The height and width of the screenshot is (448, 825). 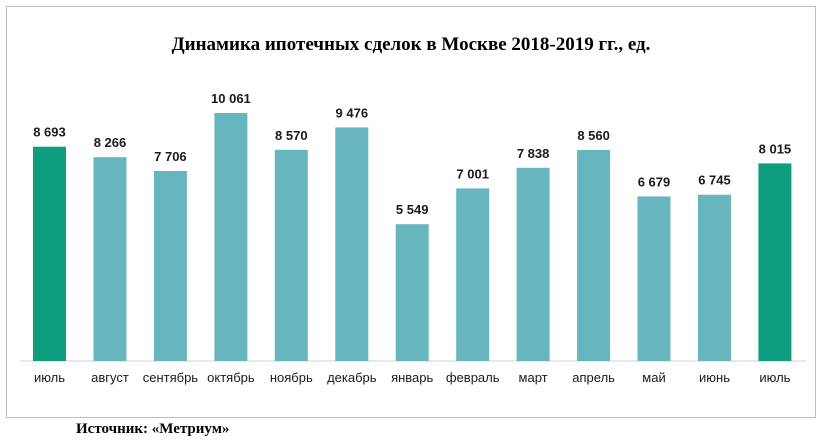 I want to click on value-label-7: 7 001, so click(x=472, y=173).